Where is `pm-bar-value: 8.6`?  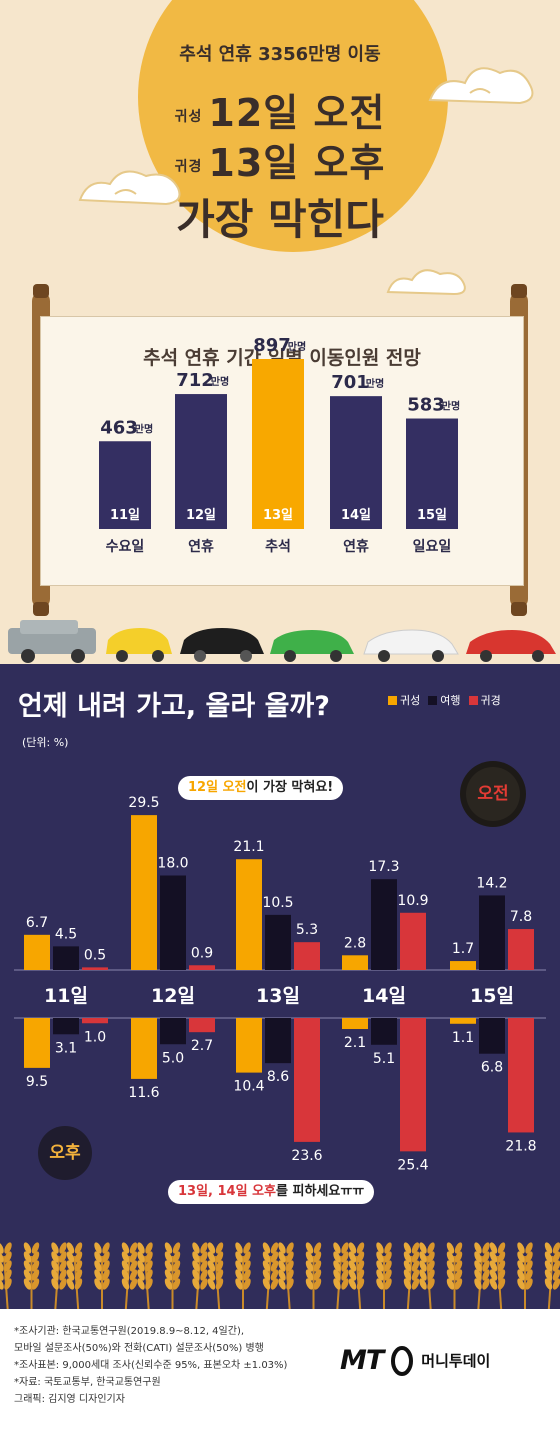 pm-bar-value: 8.6 is located at coordinates (278, 1077).